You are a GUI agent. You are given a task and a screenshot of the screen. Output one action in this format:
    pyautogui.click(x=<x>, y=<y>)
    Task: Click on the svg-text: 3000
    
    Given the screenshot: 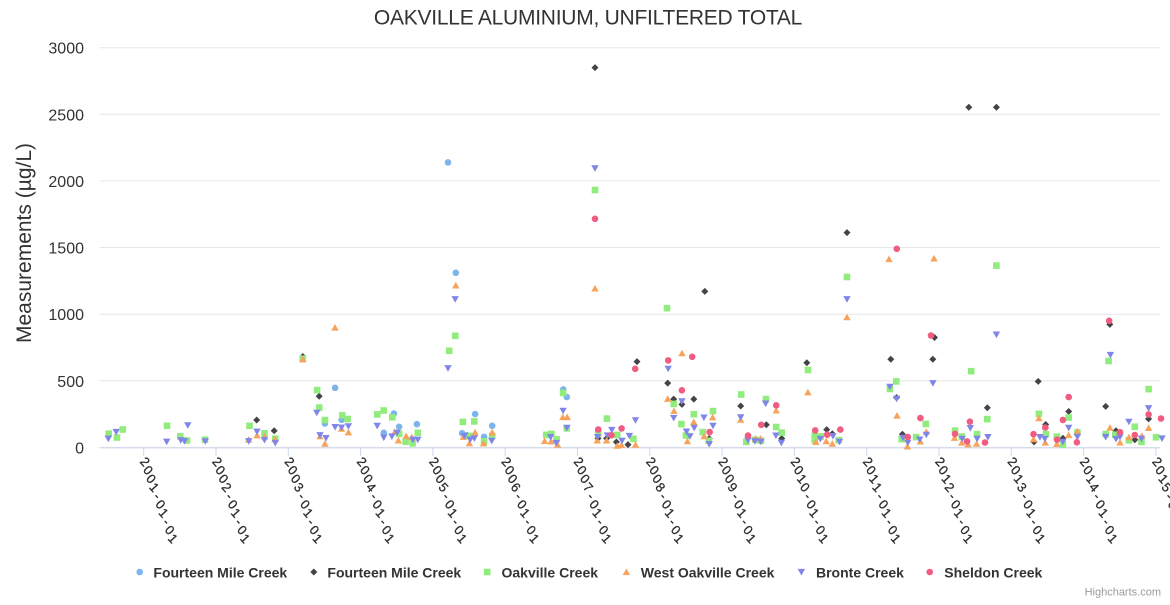 What is the action you would take?
    pyautogui.click(x=66, y=49)
    